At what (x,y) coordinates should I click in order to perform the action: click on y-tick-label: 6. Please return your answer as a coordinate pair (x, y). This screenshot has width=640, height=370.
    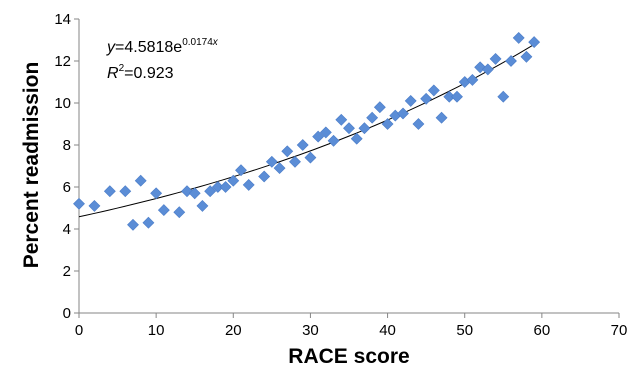
    Looking at the image, I should click on (67, 187).